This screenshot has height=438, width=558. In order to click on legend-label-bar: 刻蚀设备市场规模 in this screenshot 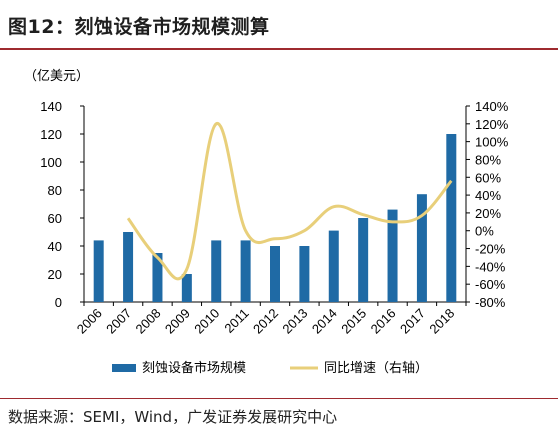, I will do `click(194, 368)`.